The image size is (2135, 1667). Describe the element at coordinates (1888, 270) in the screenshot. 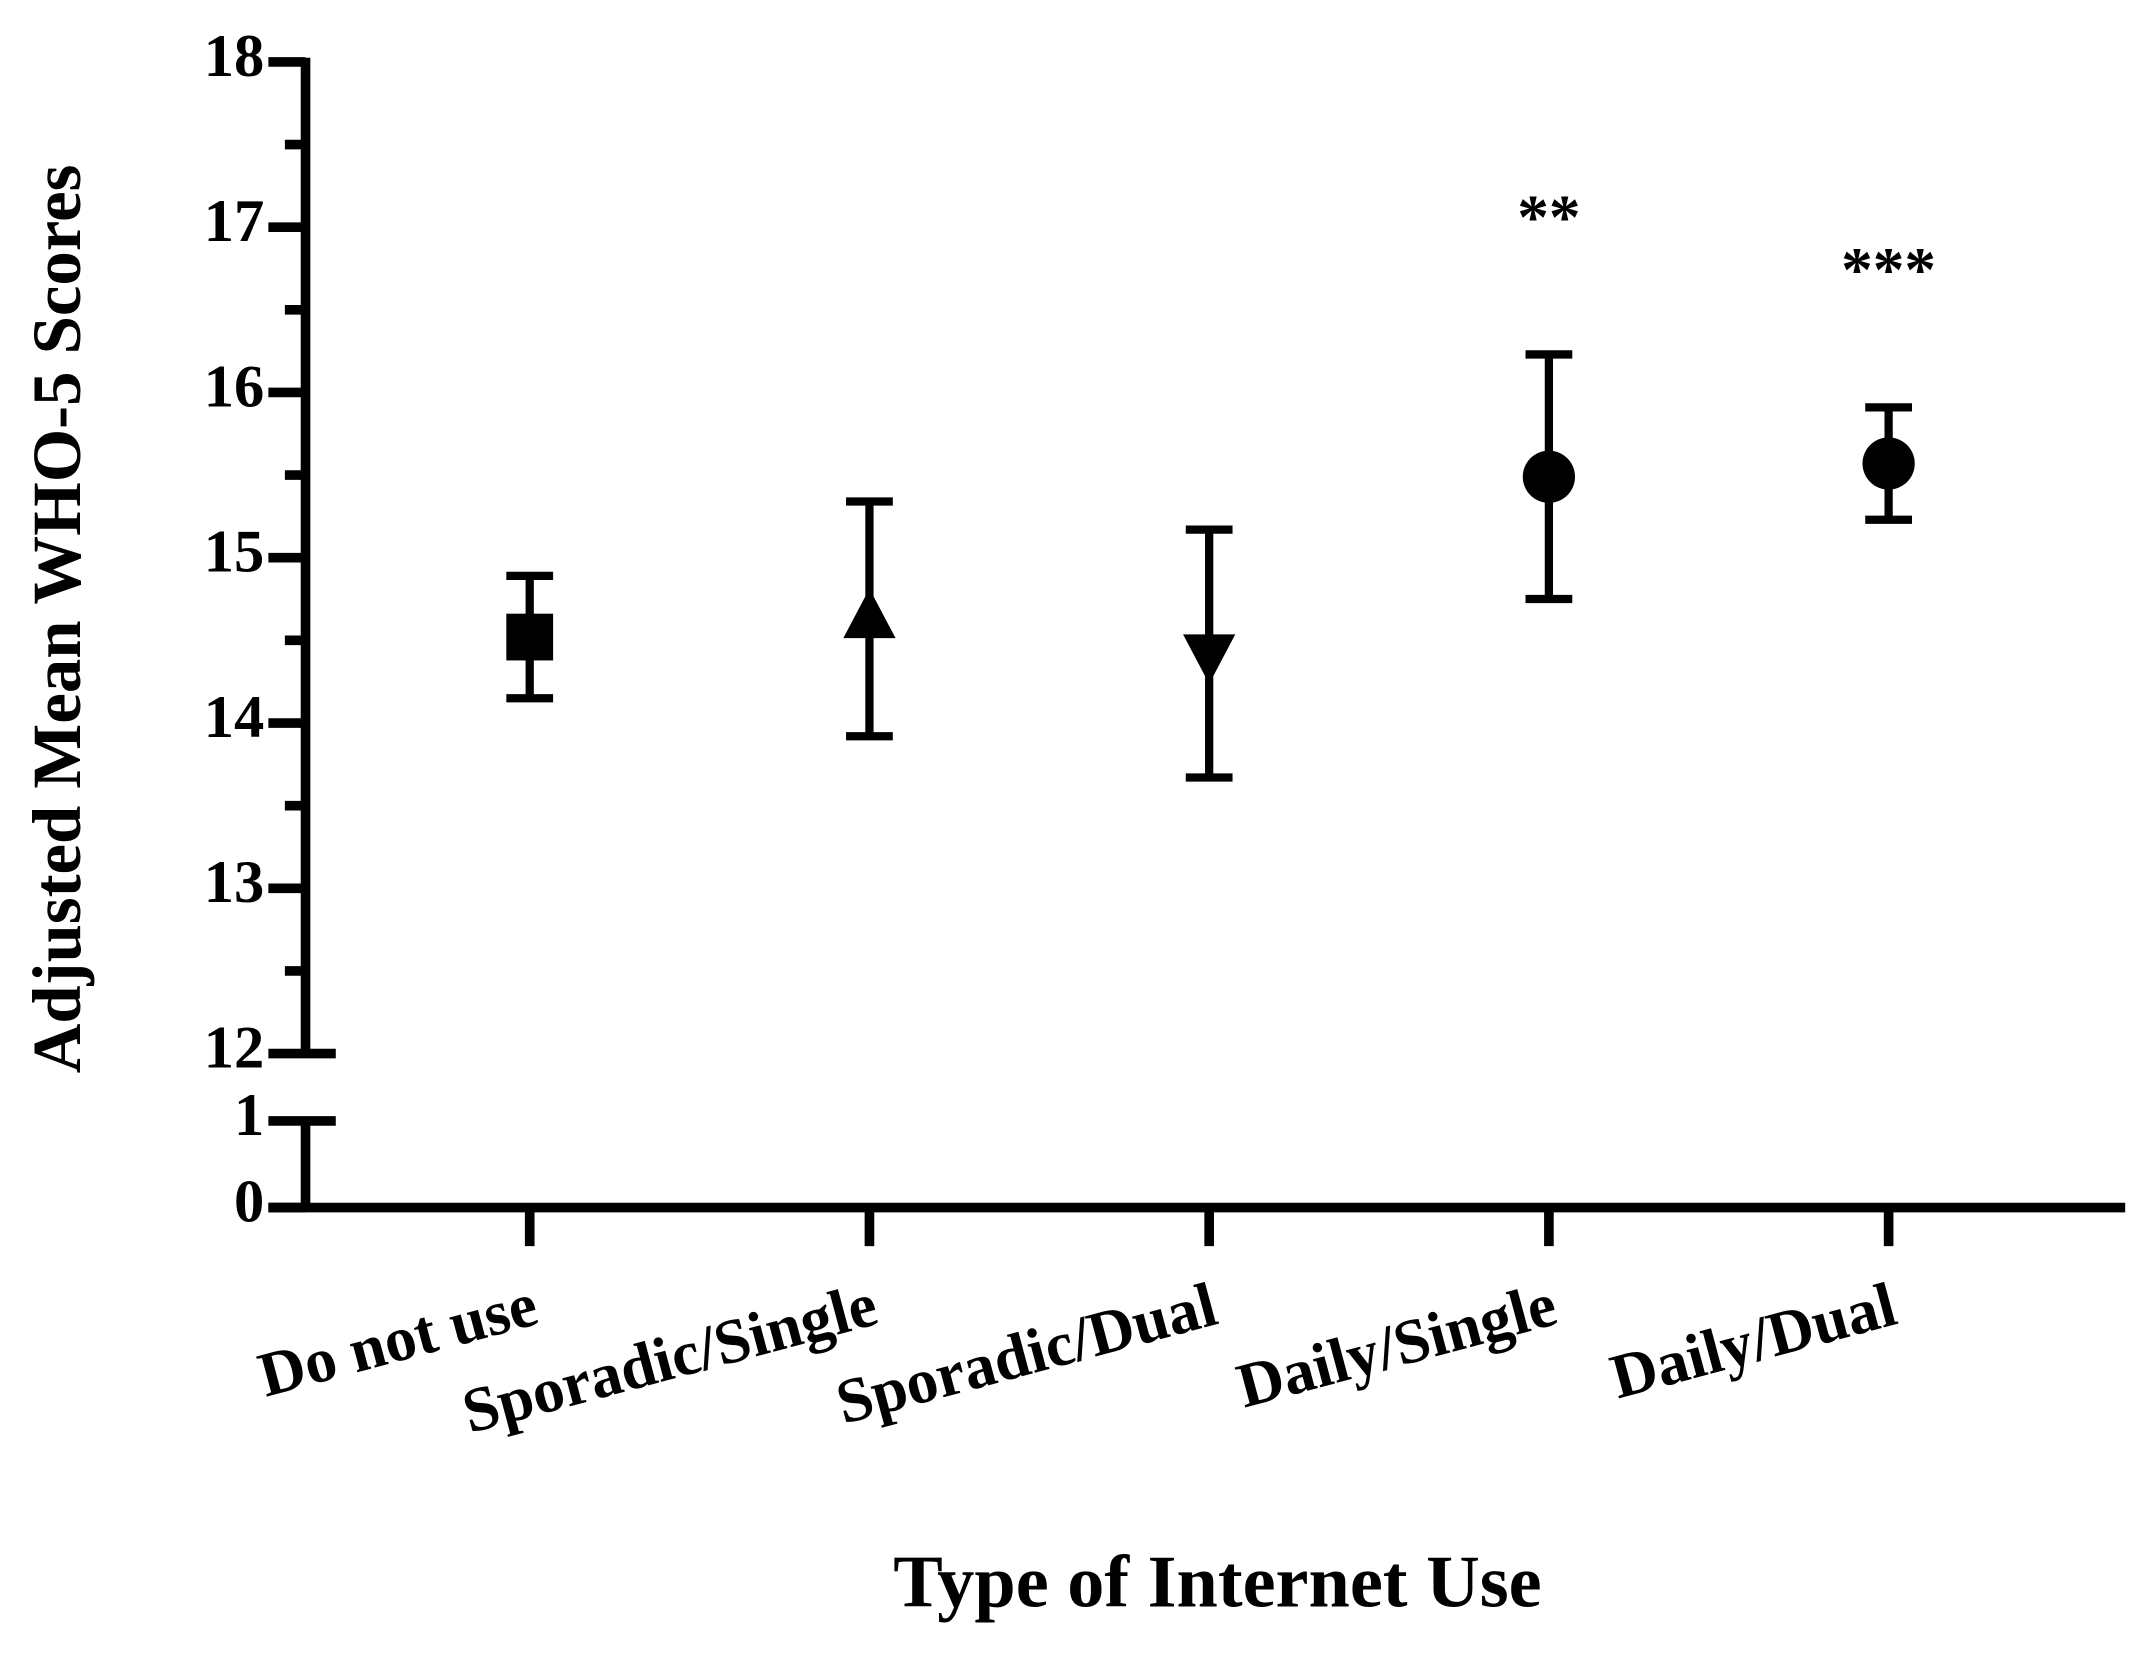

I see `annotation: ***` at that location.